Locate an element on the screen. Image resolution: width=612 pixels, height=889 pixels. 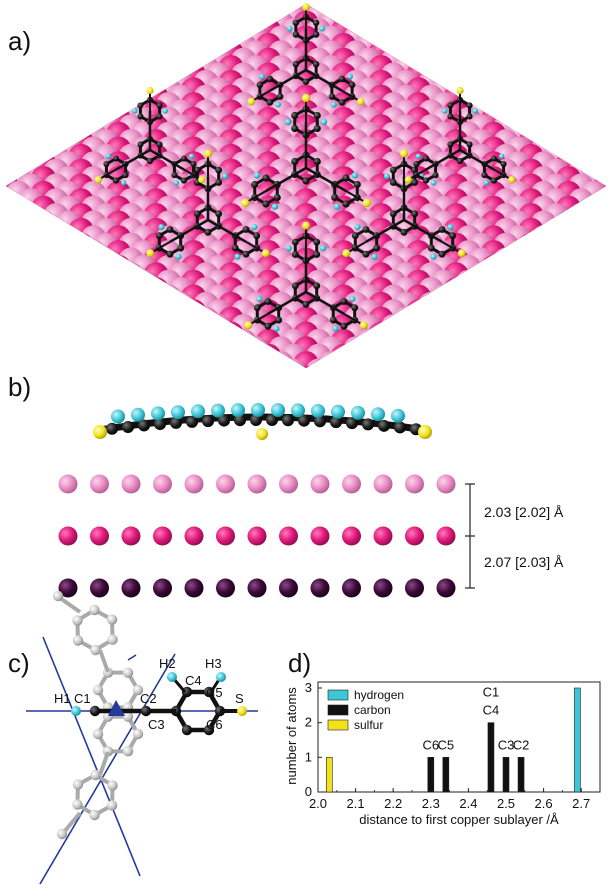
x-tick-label: 2.1 is located at coordinates (356, 803).